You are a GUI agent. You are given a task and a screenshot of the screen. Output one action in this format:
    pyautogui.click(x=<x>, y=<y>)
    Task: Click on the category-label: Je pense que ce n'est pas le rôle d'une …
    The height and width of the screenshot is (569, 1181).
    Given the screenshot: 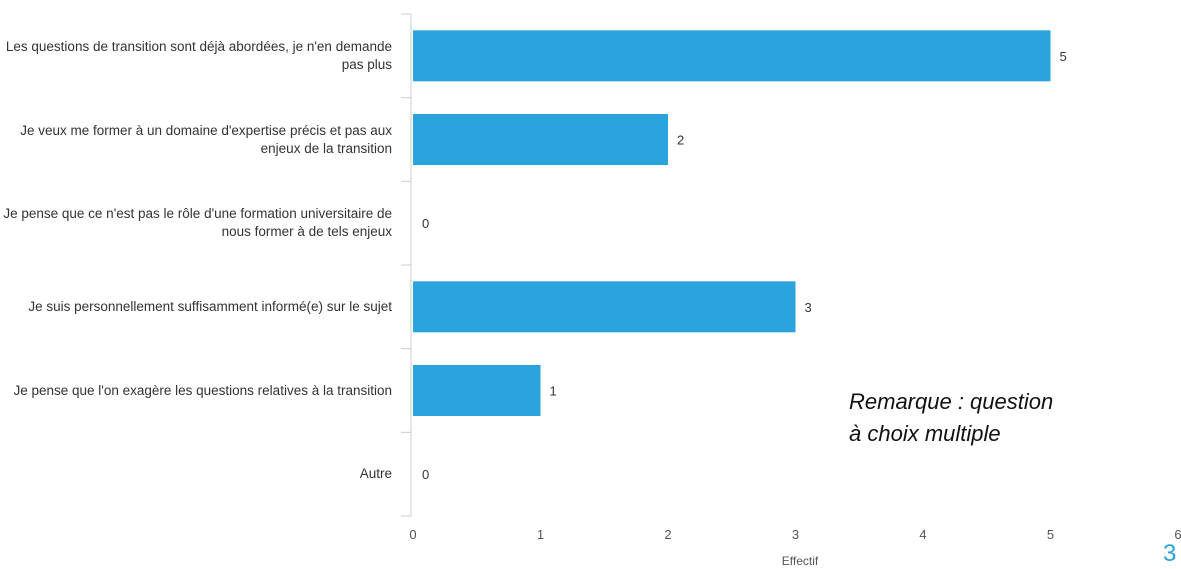 What is the action you would take?
    pyautogui.click(x=197, y=223)
    